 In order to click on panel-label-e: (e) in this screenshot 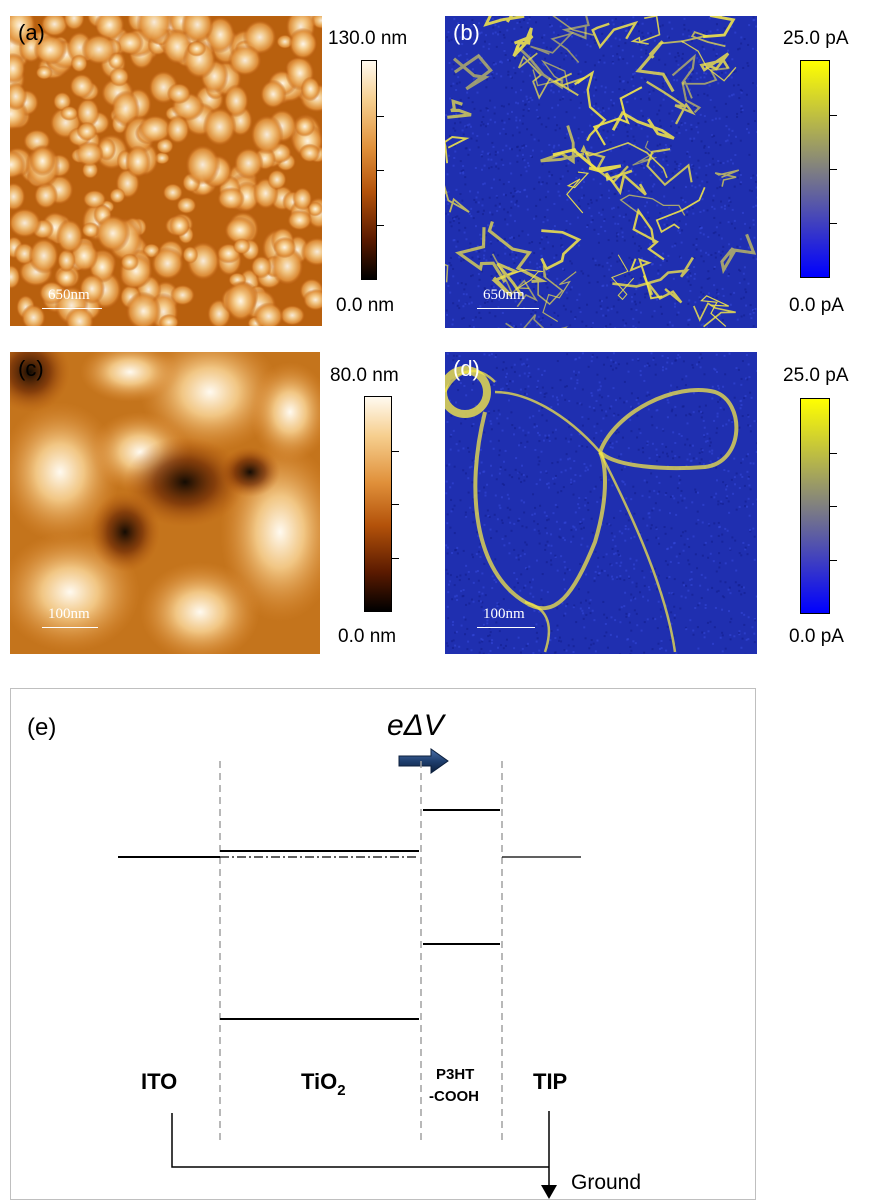, I will do `click(41, 727)`.